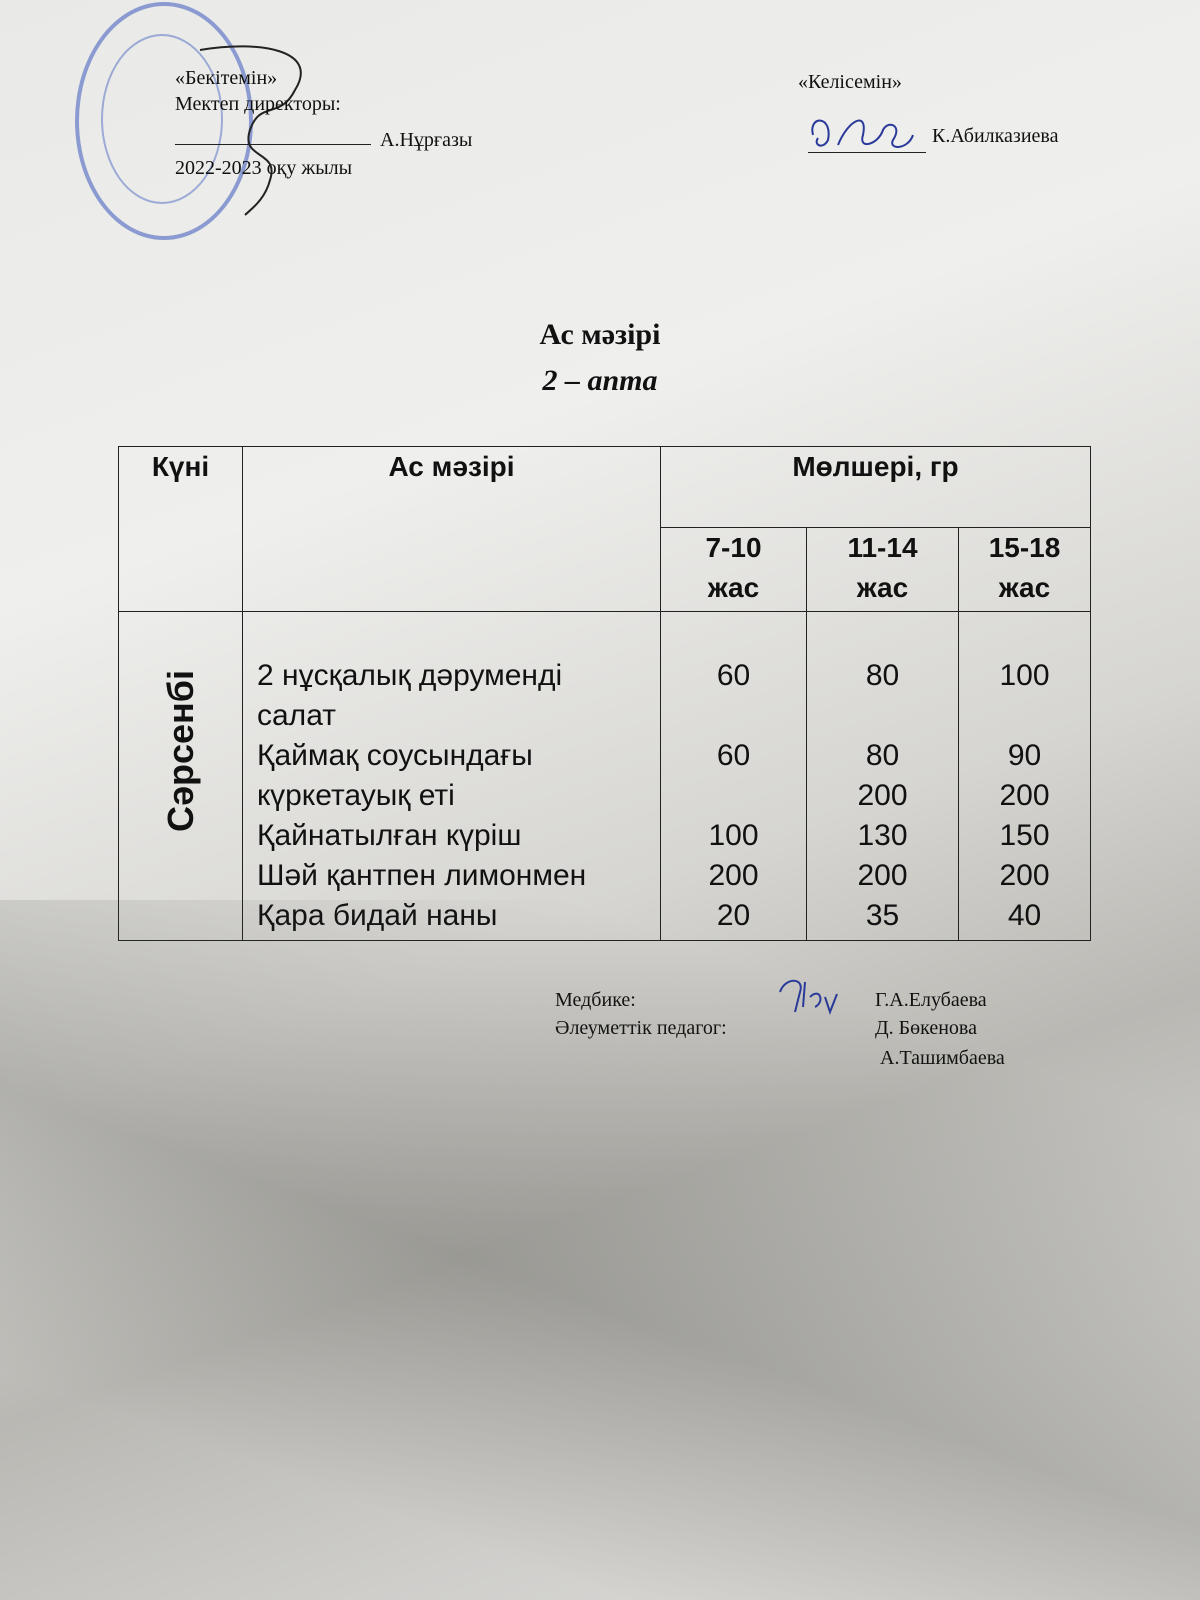 The height and width of the screenshot is (1600, 1200). What do you see at coordinates (422, 875) in the screenshot?
I see `menu-item: Шәй қантпен лимонмен` at bounding box center [422, 875].